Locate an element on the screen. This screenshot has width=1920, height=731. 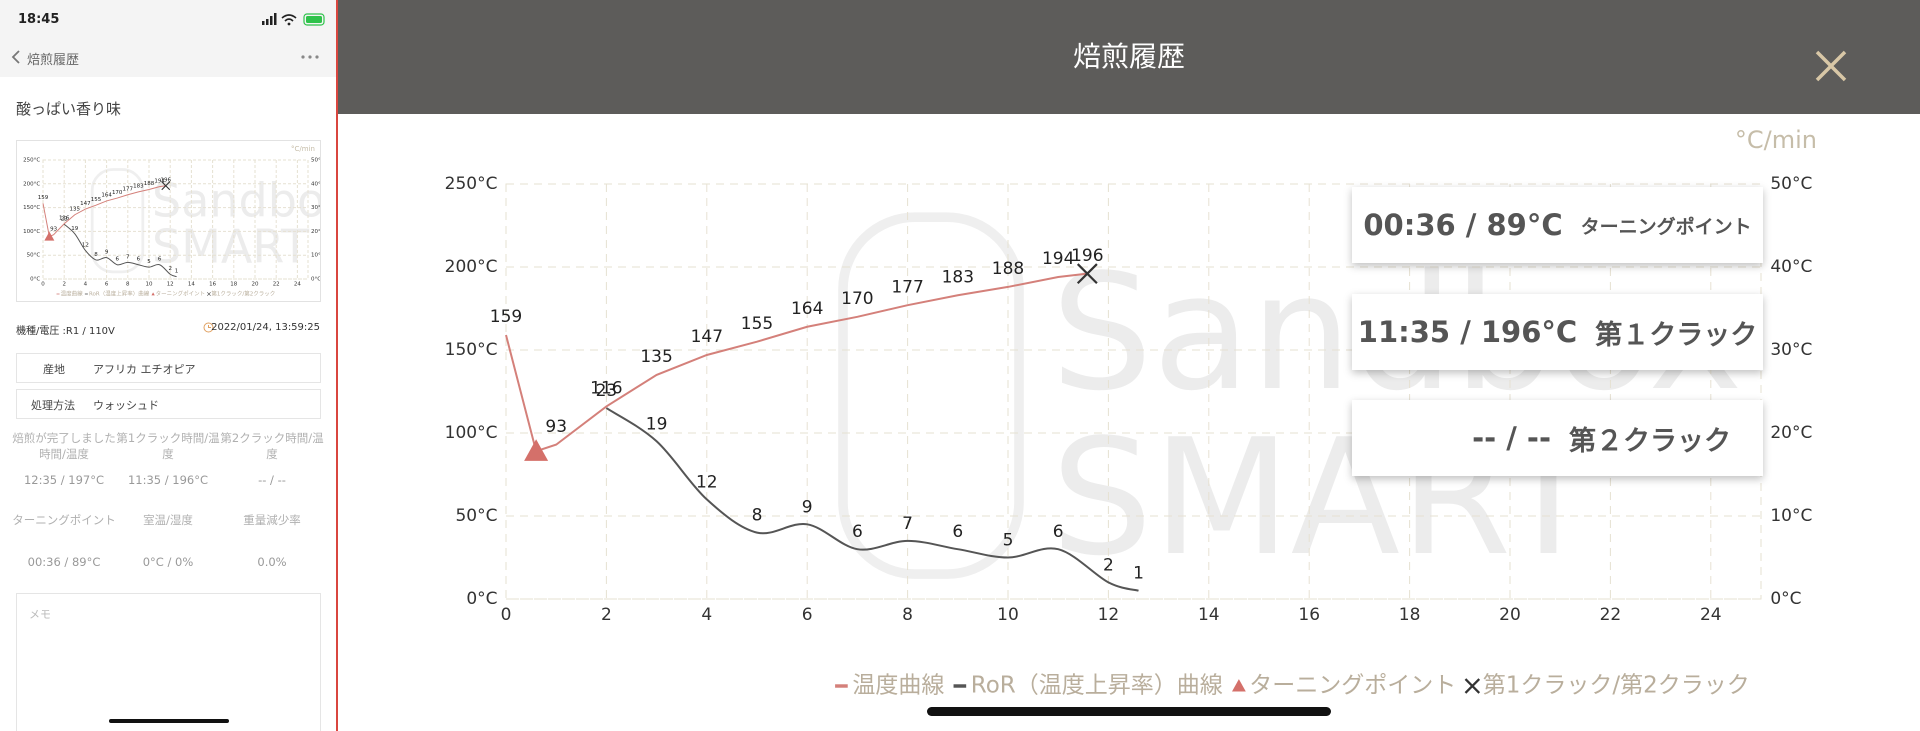
clock-icon is located at coordinates (208, 327).